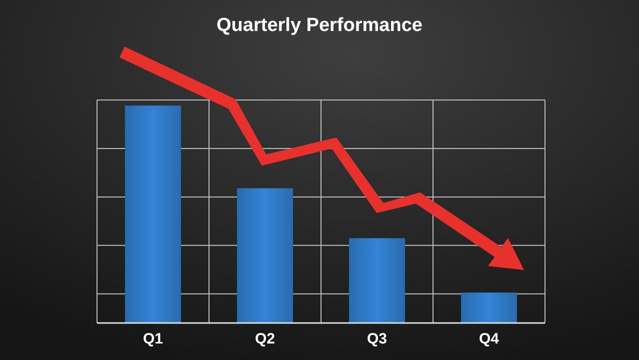  Describe the element at coordinates (319, 25) in the screenshot. I see `chart-title: Quarterly Performance` at that location.